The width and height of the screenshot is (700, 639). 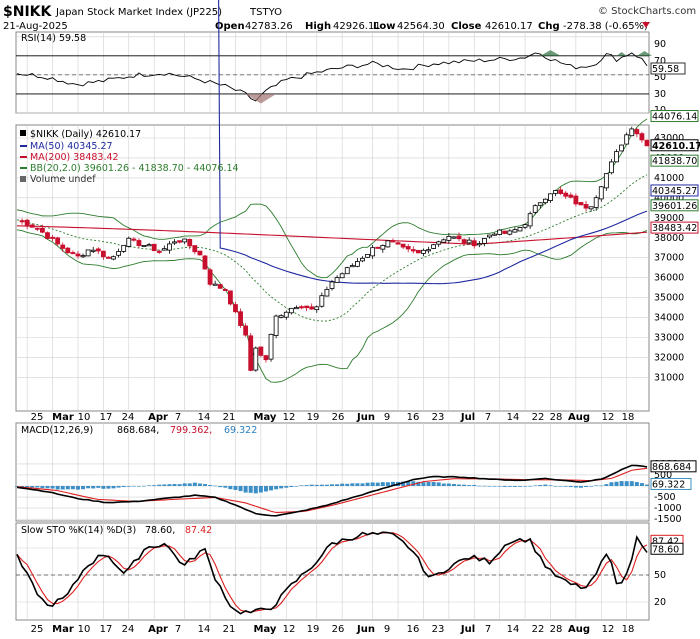 What do you see at coordinates (669, 298) in the screenshot?
I see `price-tick-label: 35000` at bounding box center [669, 298].